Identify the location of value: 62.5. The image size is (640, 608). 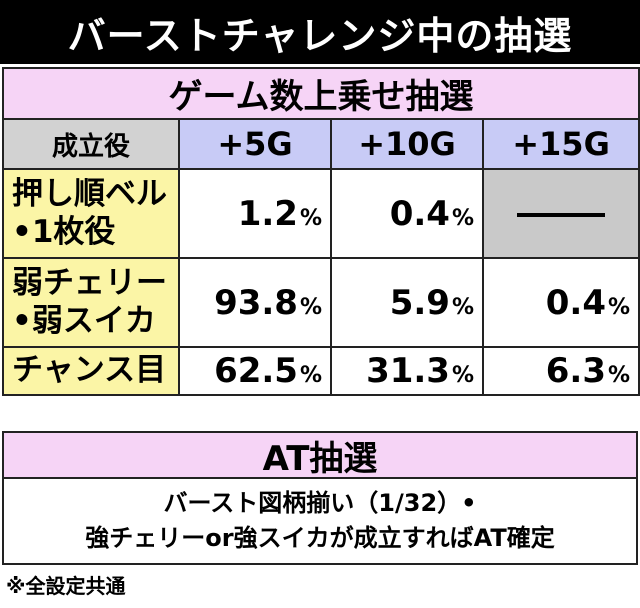
(256, 371).